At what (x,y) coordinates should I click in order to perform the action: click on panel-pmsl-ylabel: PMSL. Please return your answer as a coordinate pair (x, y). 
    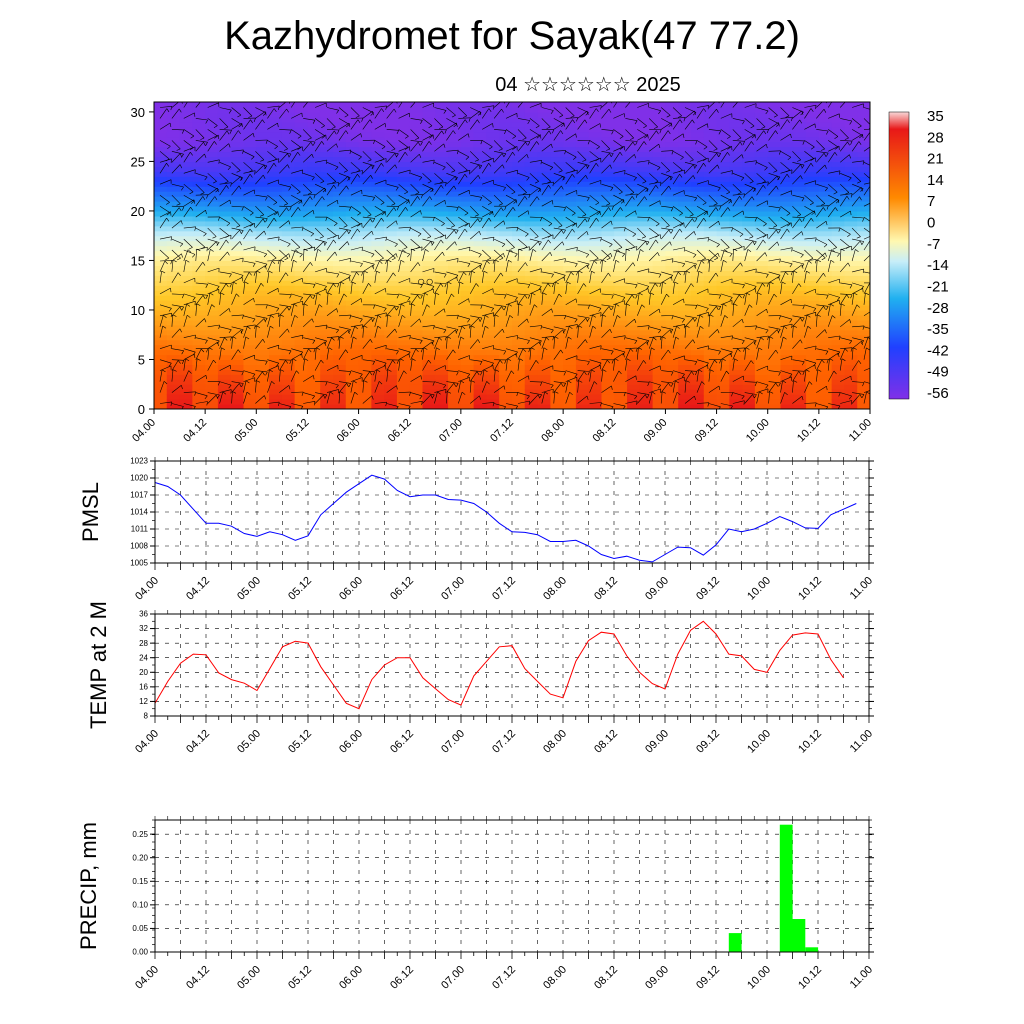
    Looking at the image, I should click on (90, 512).